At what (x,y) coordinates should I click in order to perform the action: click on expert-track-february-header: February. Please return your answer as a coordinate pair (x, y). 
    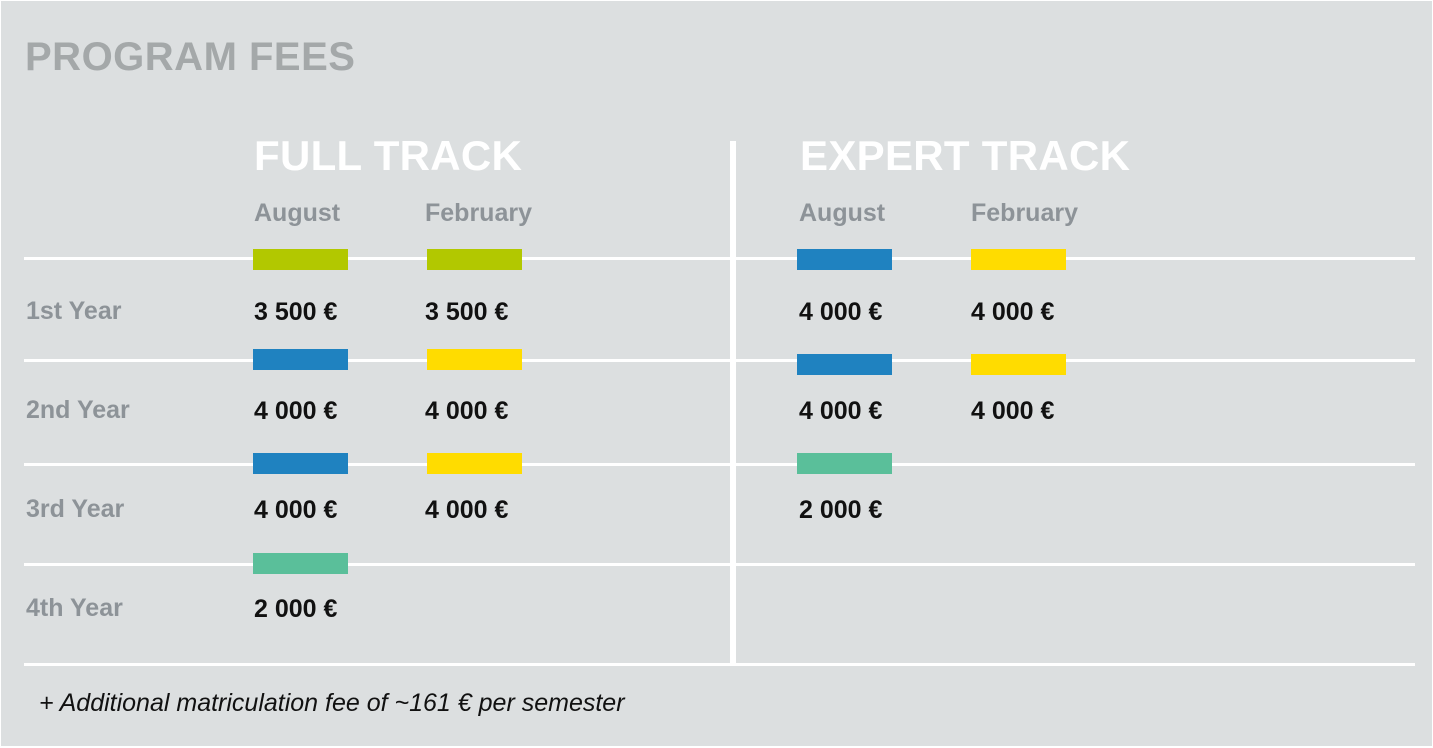
    Looking at the image, I should click on (1024, 213).